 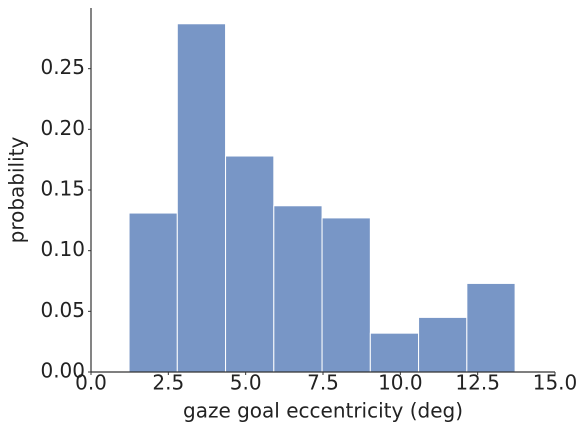 I want to click on y-tick-label: 0.00, so click(x=62, y=371).